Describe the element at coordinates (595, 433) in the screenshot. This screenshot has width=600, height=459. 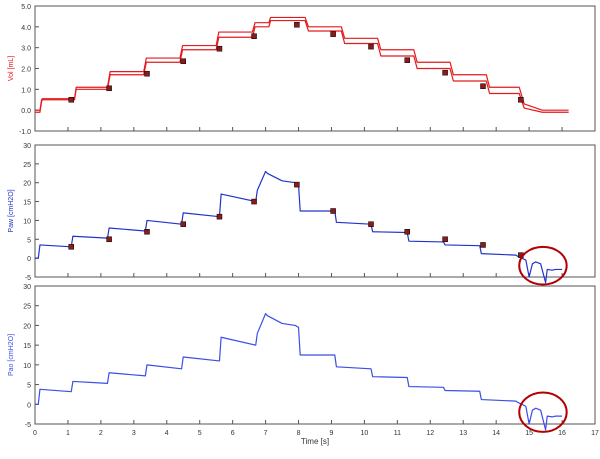
I see `x-tick-label: 17` at that location.